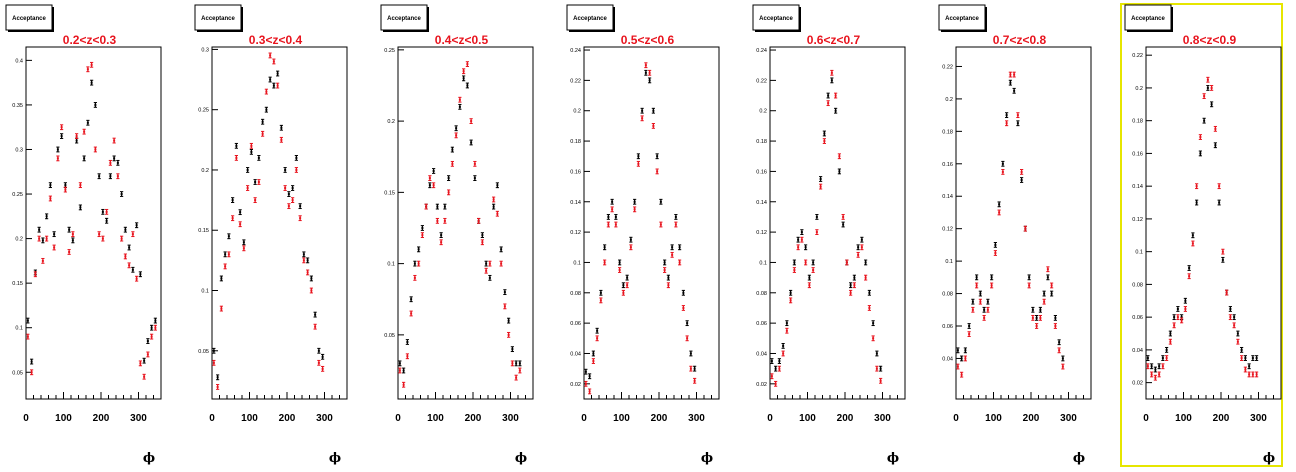  What do you see at coordinates (1269, 458) in the screenshot?
I see `x-axis-label: ϕ` at bounding box center [1269, 458].